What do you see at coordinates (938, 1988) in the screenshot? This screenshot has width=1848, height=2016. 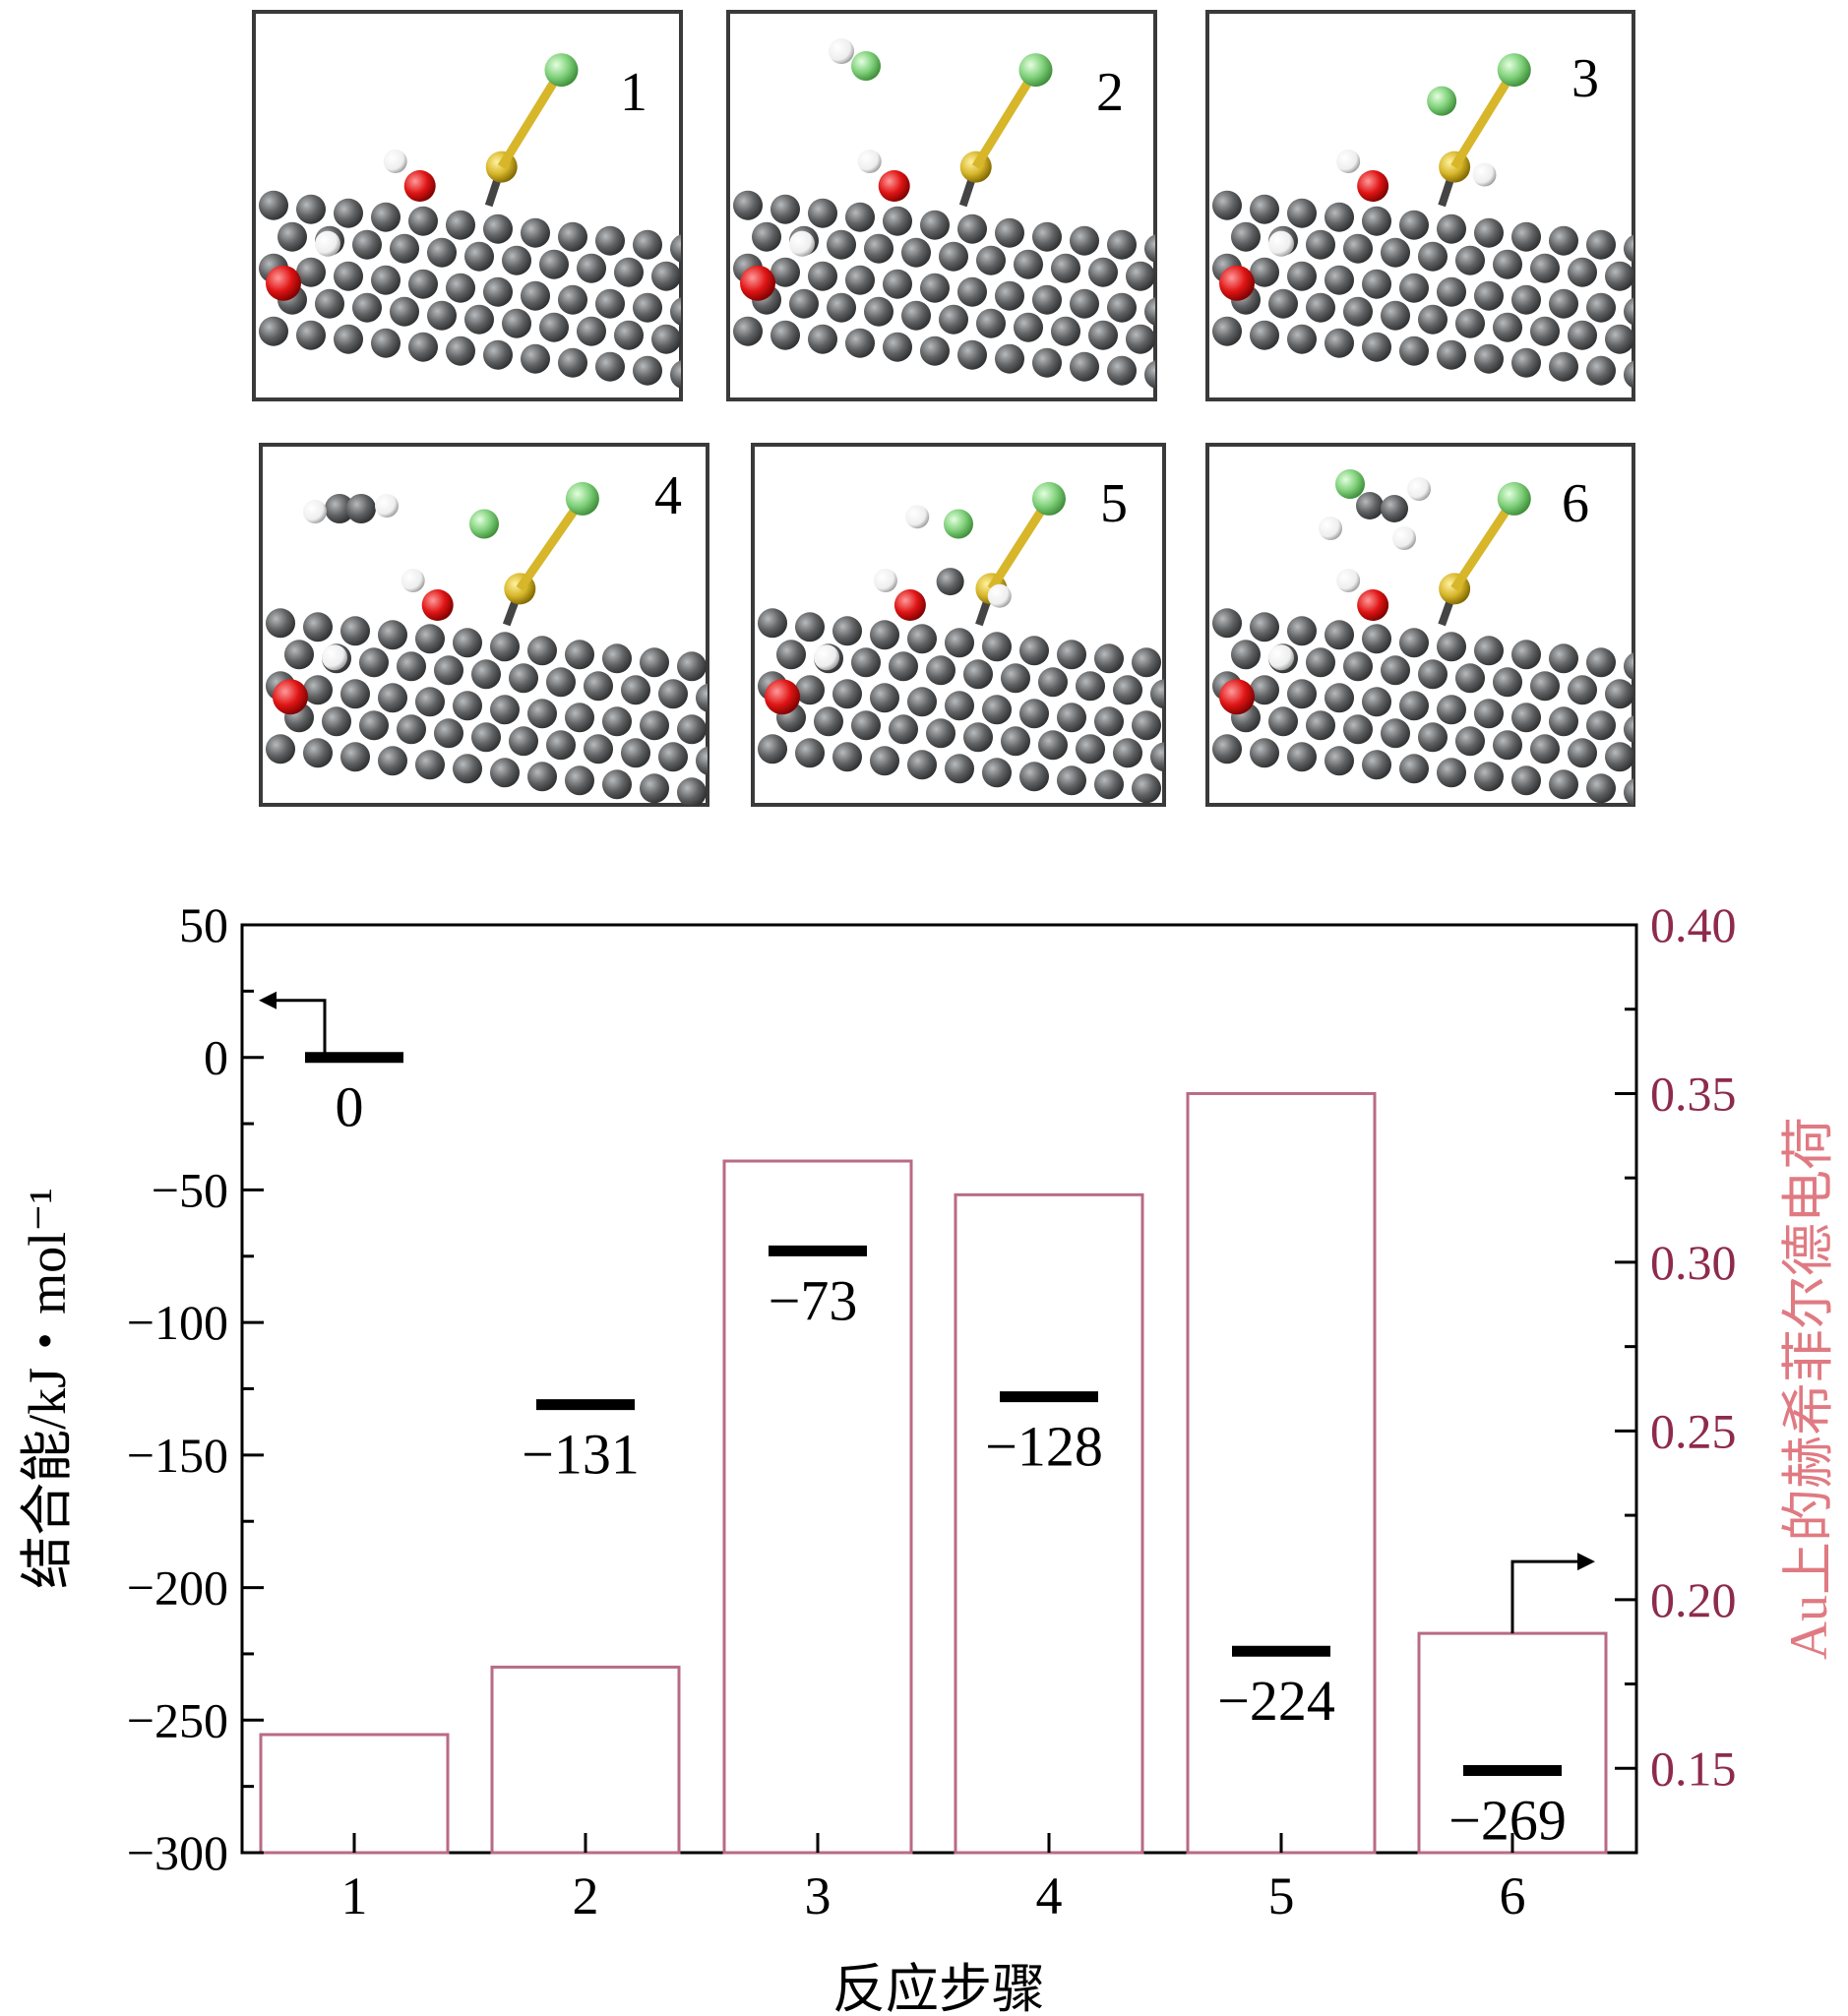 I see `x-axis-title: 反应步骤` at bounding box center [938, 1988].